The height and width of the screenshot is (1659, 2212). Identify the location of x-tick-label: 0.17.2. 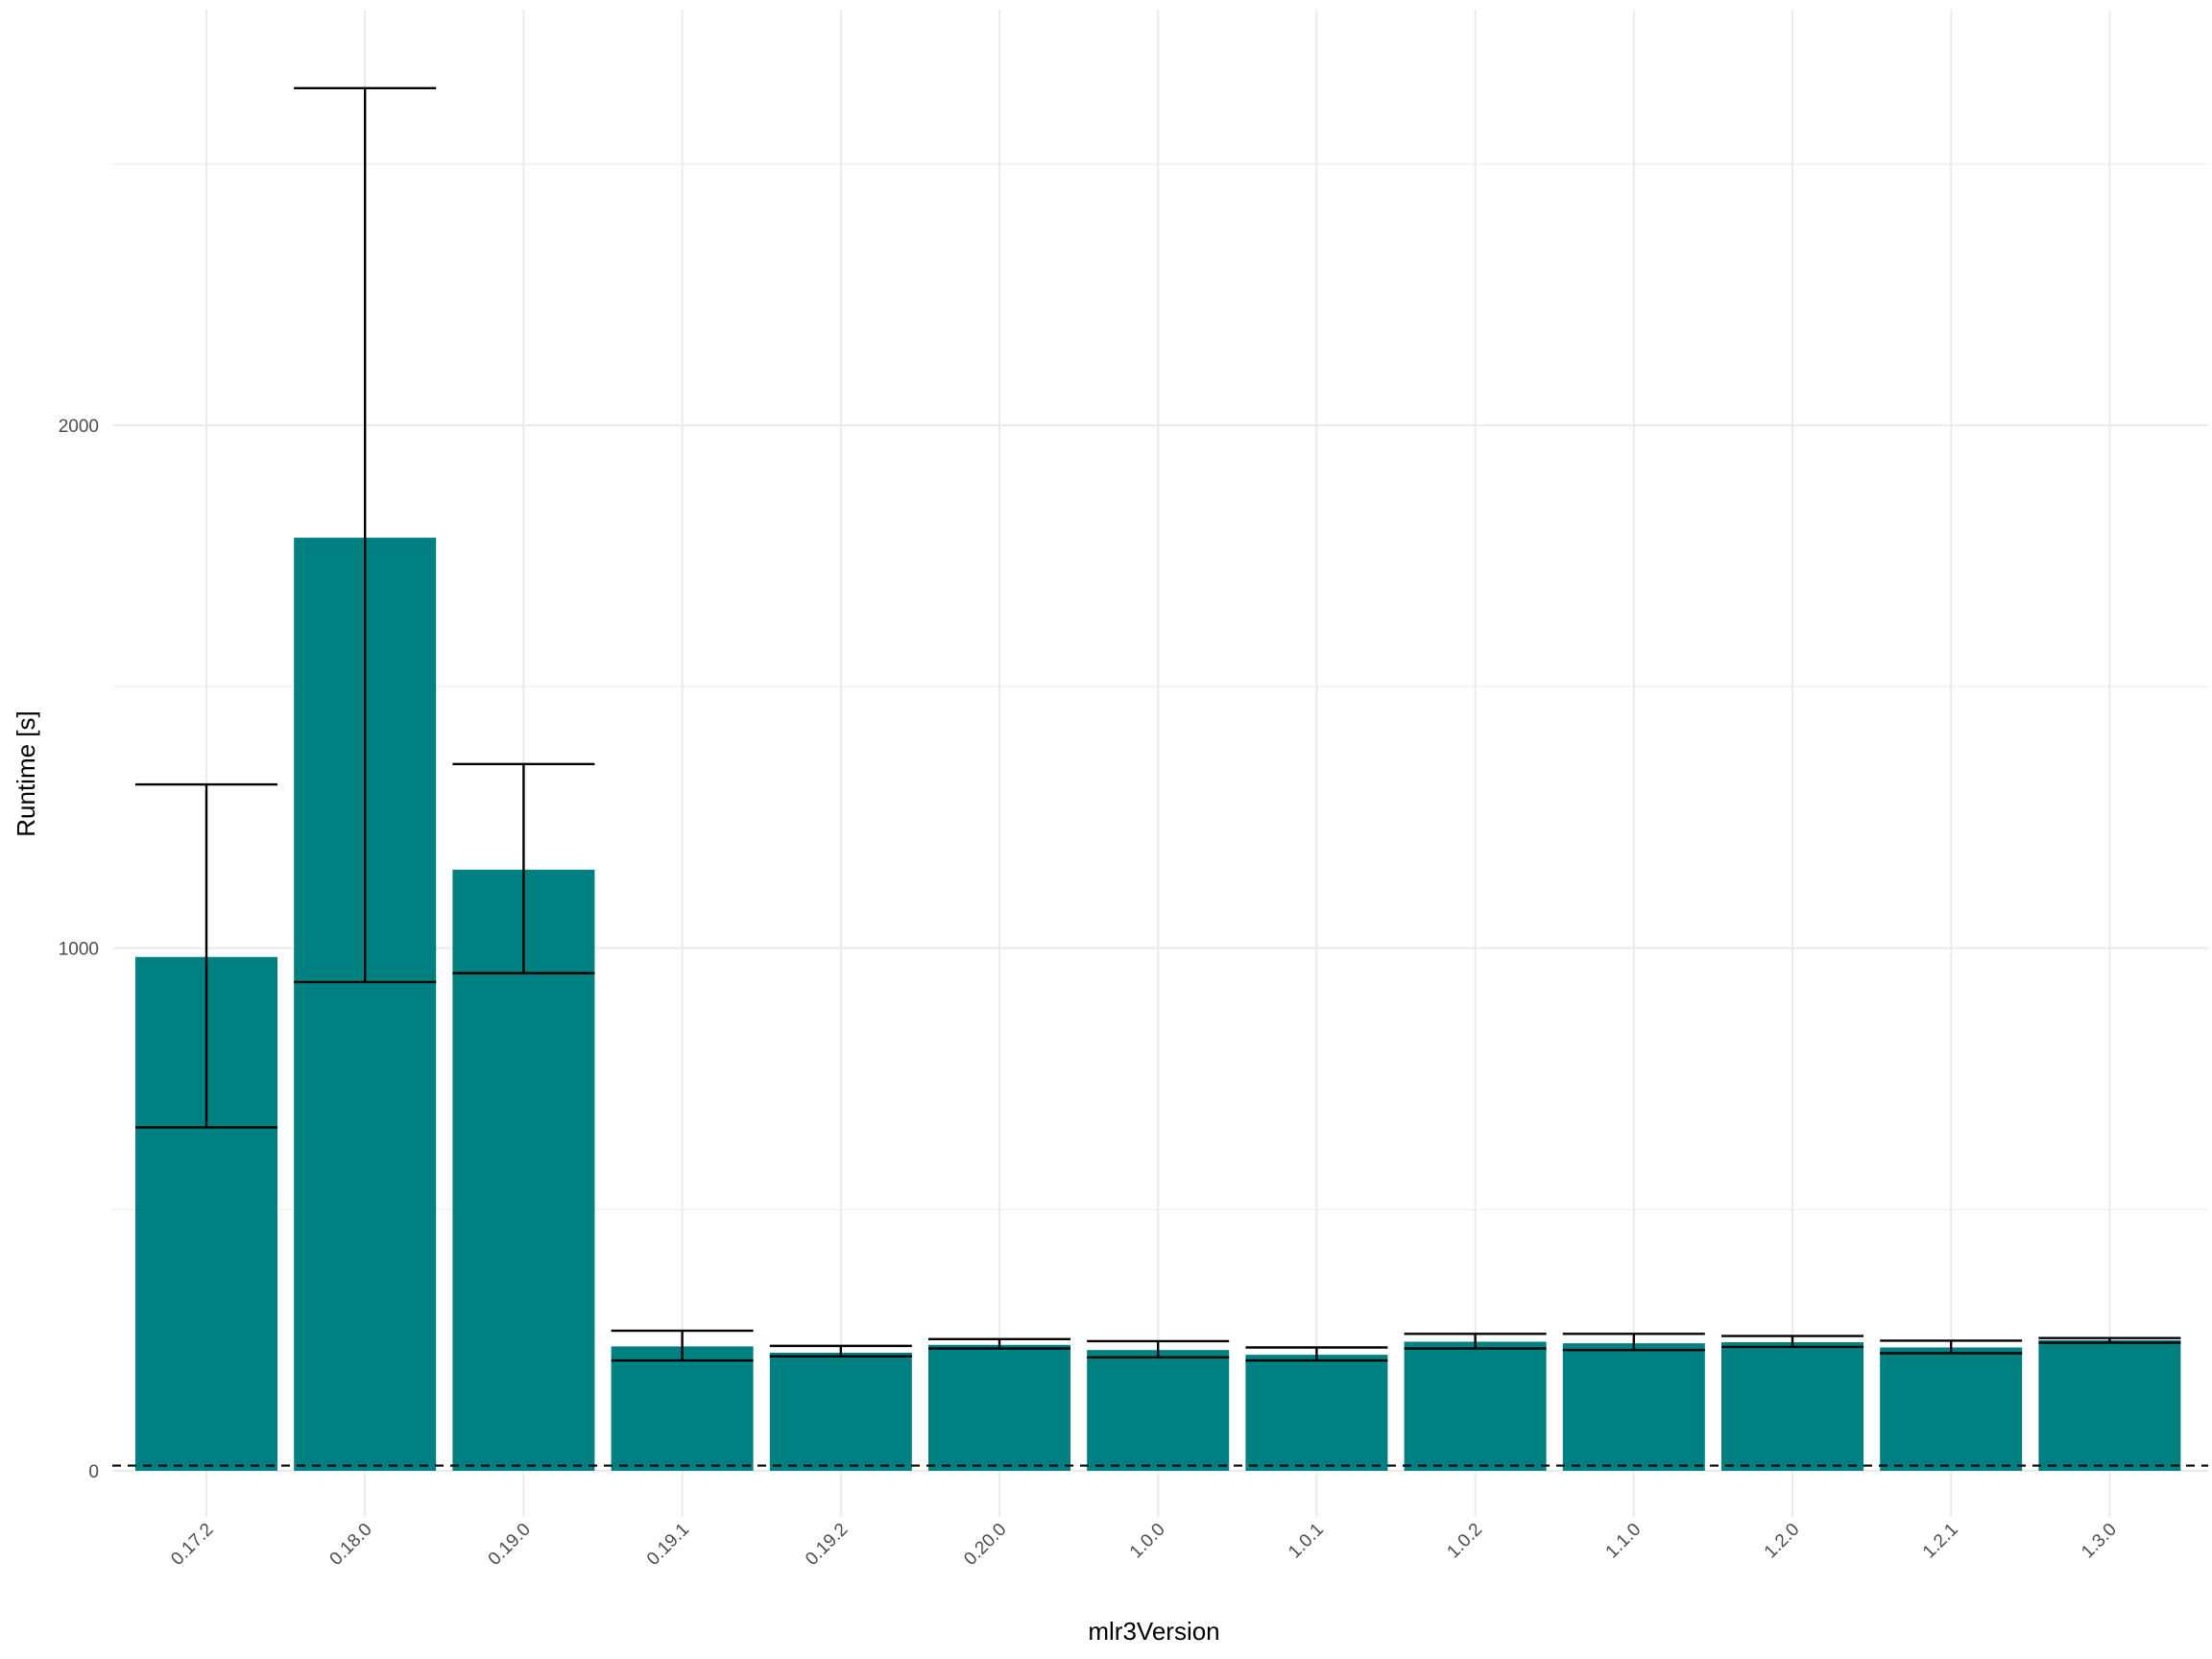
(192, 1545).